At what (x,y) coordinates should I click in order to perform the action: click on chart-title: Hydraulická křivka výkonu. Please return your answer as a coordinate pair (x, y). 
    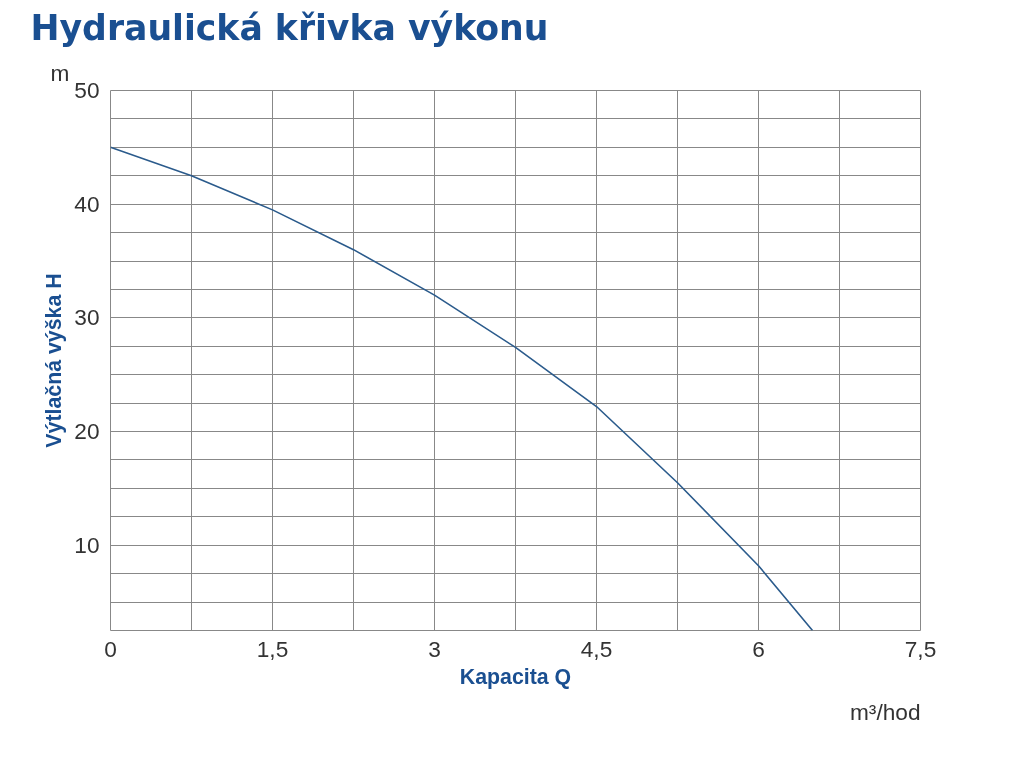
    Looking at the image, I should click on (289, 27).